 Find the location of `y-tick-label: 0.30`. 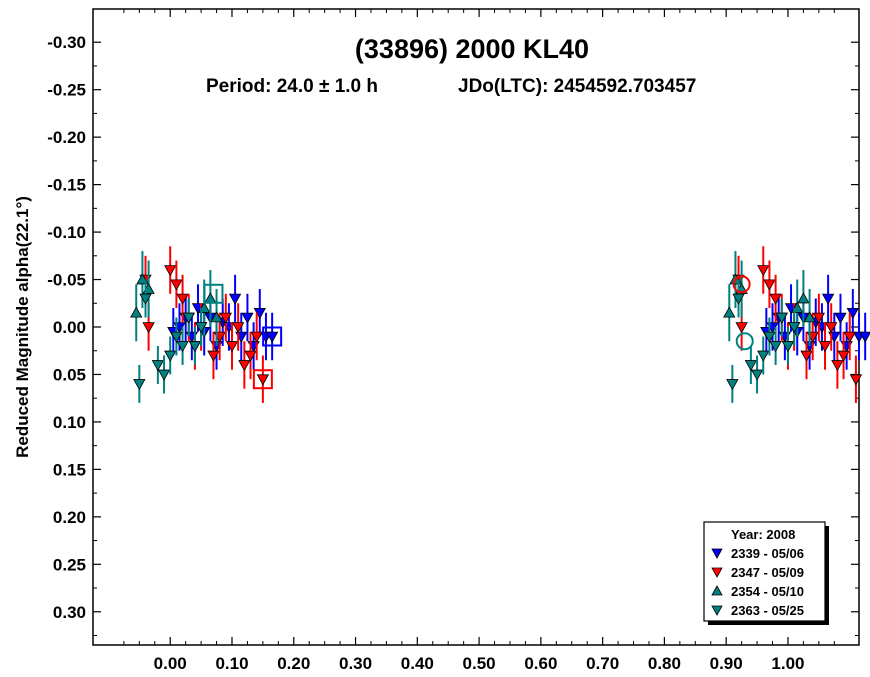

y-tick-label: 0.30 is located at coordinates (69, 612).